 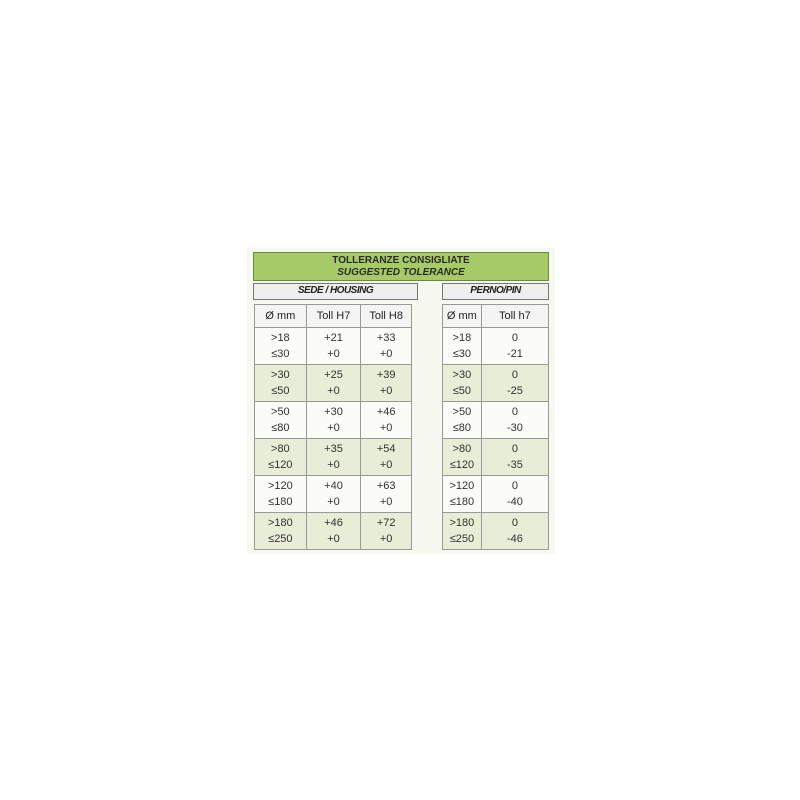 What do you see at coordinates (386, 338) in the screenshot?
I see `cell-value: +33` at bounding box center [386, 338].